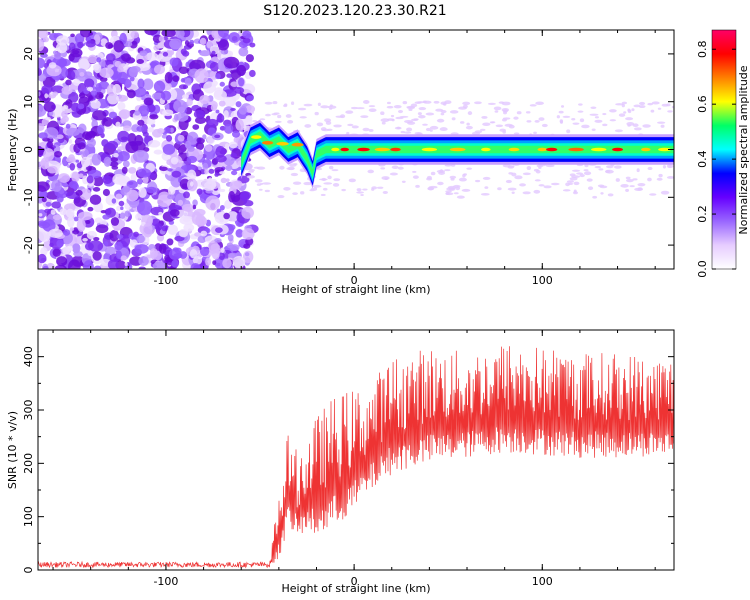 The height and width of the screenshot is (600, 750). What do you see at coordinates (354, 11) in the screenshot?
I see `figure-title: S120.2023.120.23.30.R21` at bounding box center [354, 11].